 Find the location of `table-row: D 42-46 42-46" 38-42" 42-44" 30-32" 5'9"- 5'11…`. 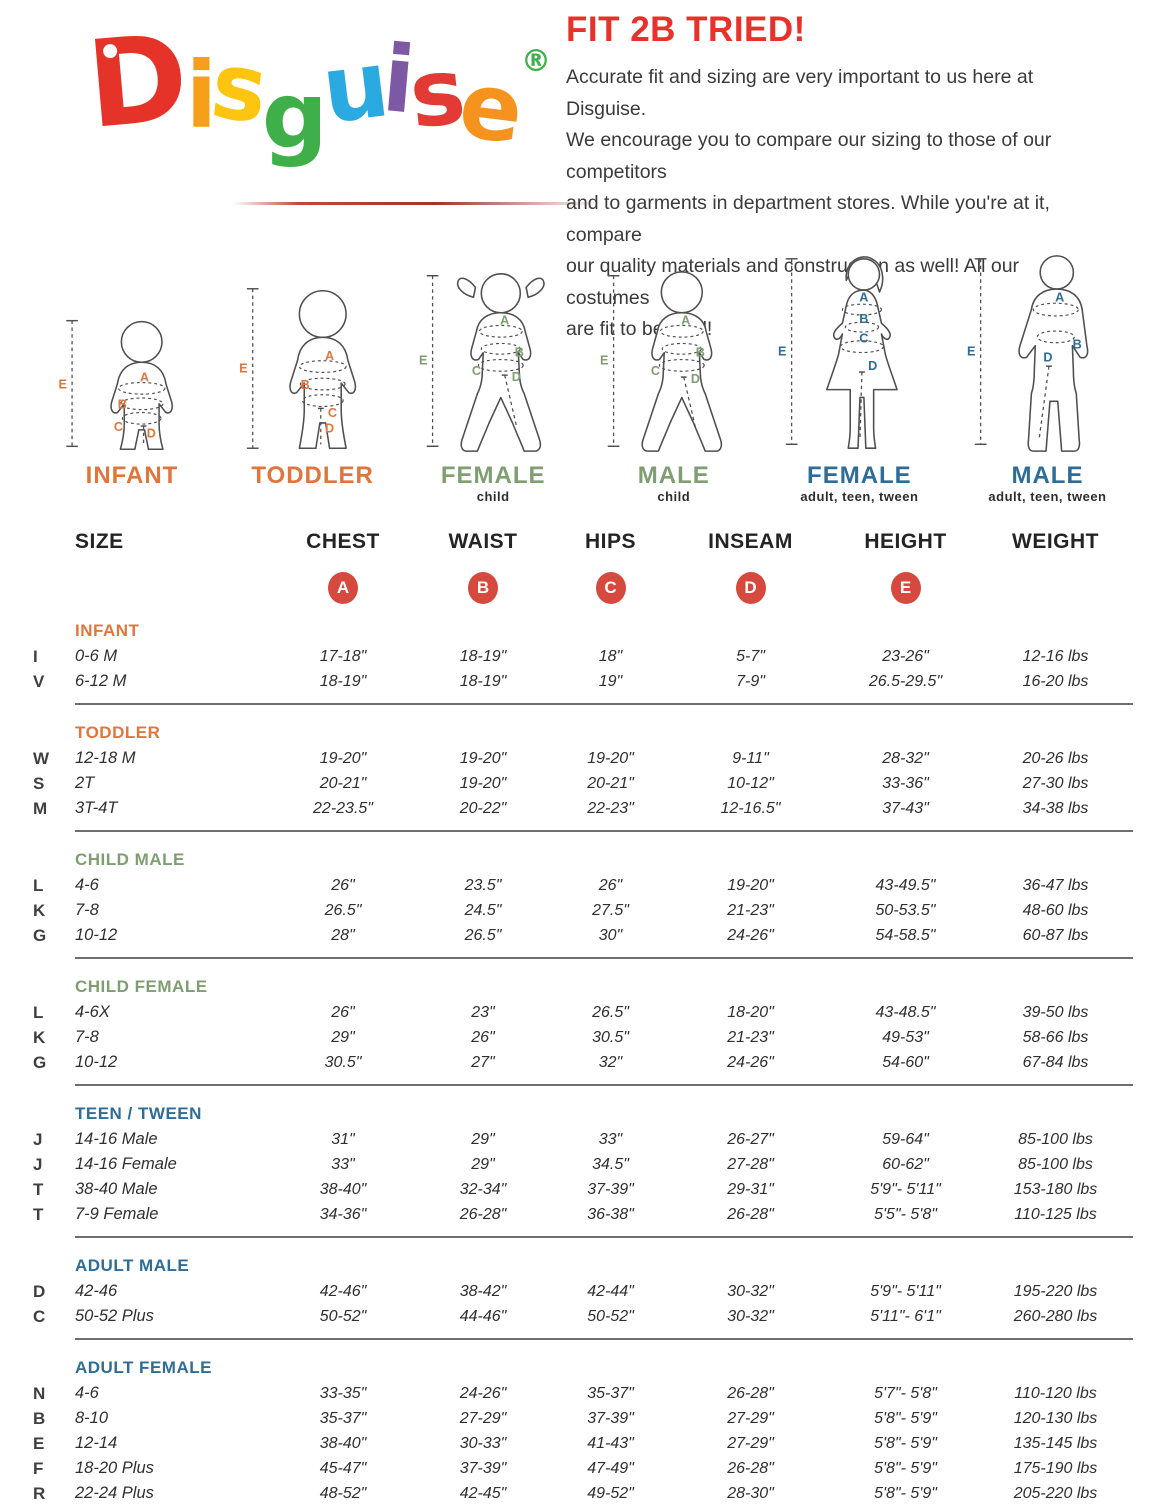

table-row: D 42-46 42-46" 38-42" 42-44" 30-32" 5'9"- 5'11… is located at coordinates (580, 1291).